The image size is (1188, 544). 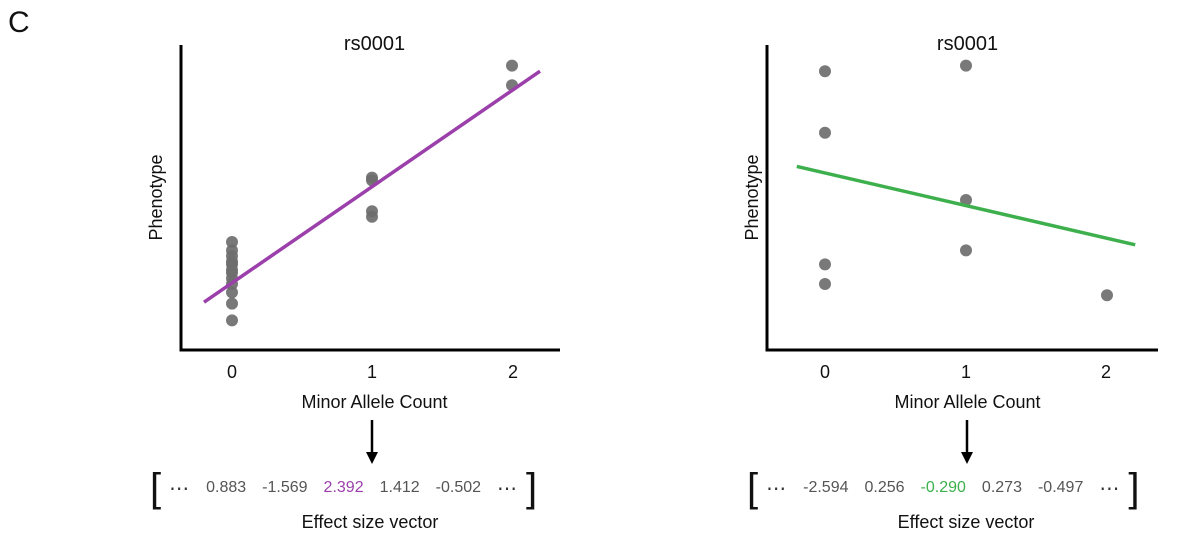 What do you see at coordinates (884, 487) in the screenshot?
I see `effect-value: 0.256` at bounding box center [884, 487].